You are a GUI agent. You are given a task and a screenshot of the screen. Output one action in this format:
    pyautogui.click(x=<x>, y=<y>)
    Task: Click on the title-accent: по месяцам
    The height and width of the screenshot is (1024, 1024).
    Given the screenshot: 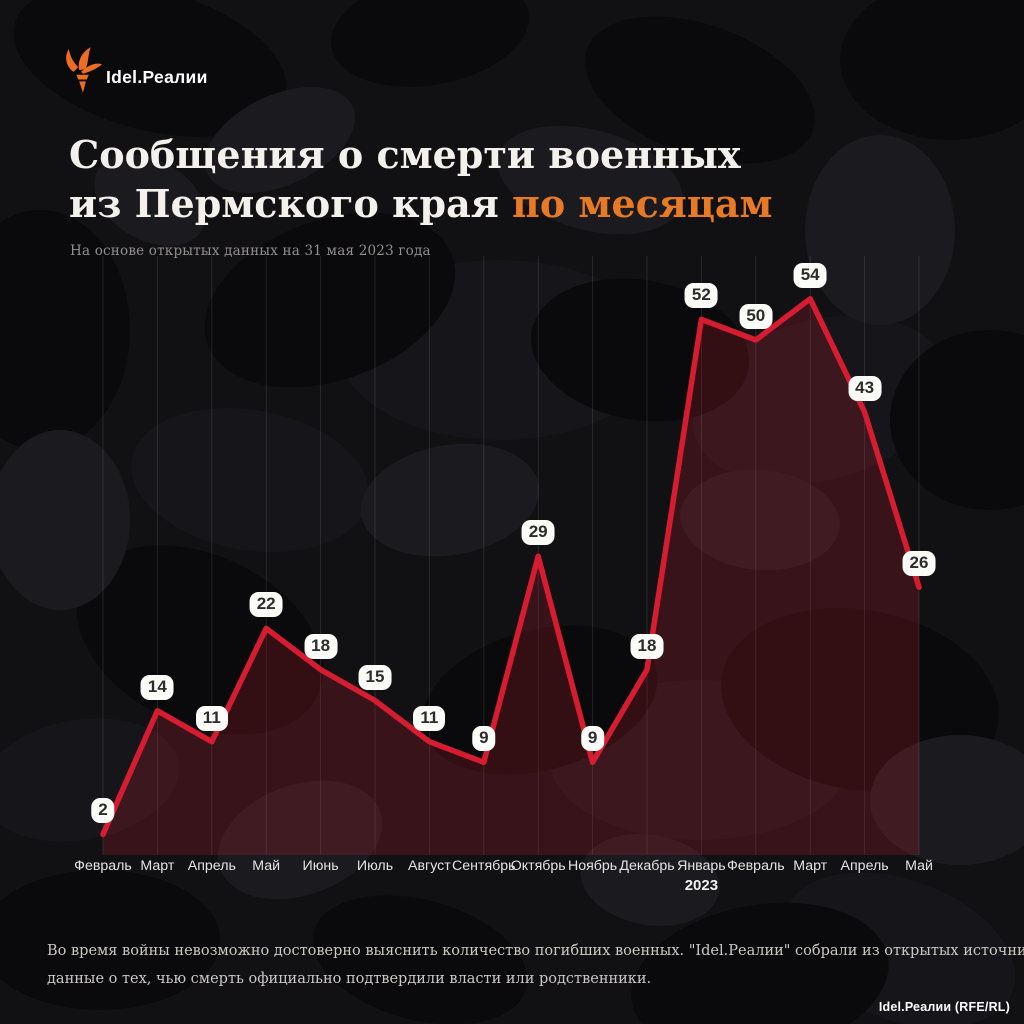 What is the action you would take?
    pyautogui.click(x=642, y=203)
    